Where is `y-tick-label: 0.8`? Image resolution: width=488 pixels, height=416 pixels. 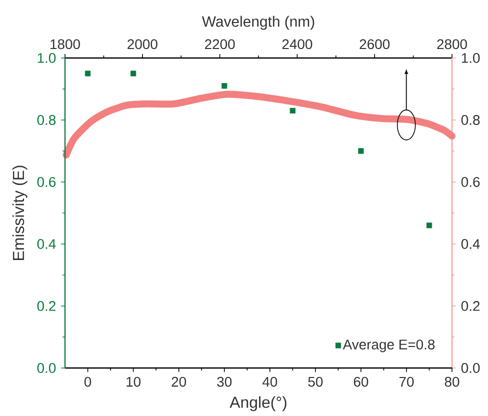 y-tick-label: 0.8 is located at coordinates (46, 120).